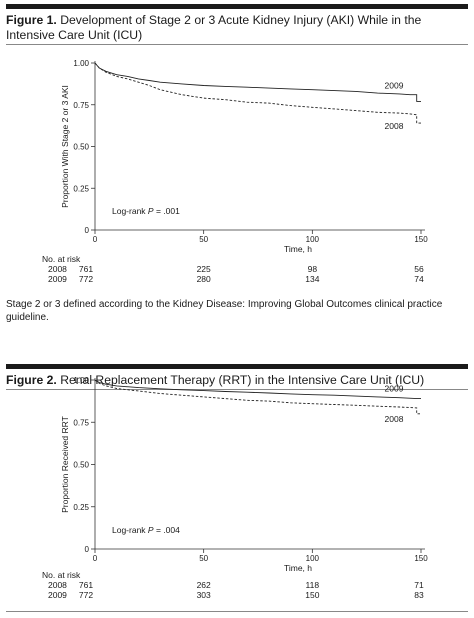 The height and width of the screenshot is (618, 474). Describe the element at coordinates (87, 549) in the screenshot. I see `figure-2-y-tick-label: 0` at that location.